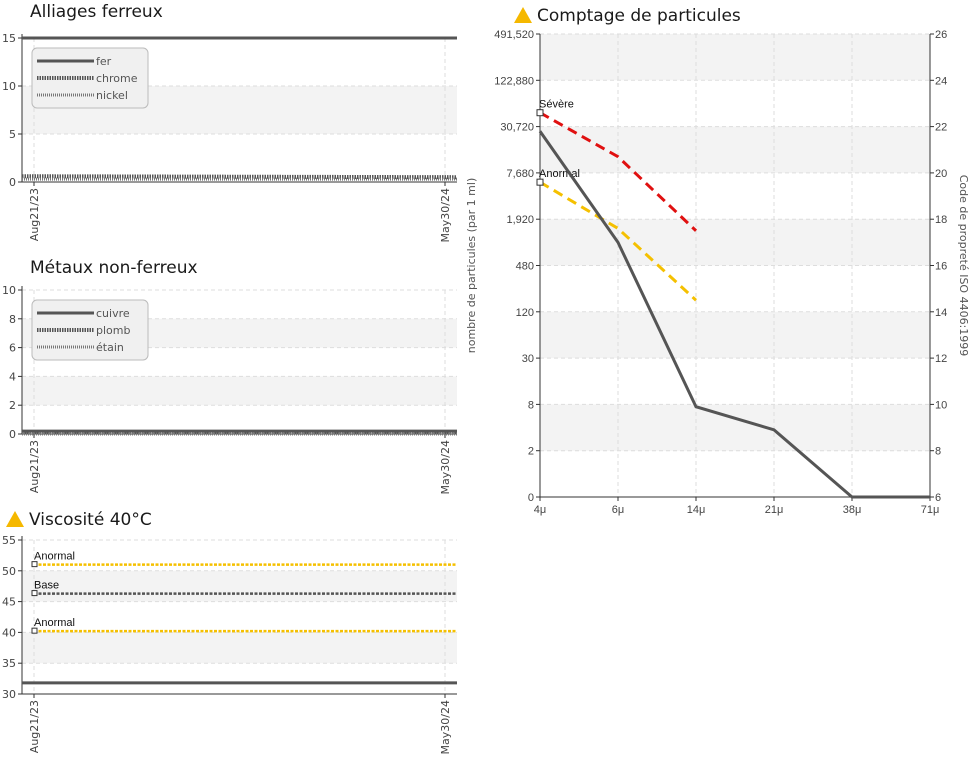 This screenshot has height=763, width=976. Describe the element at coordinates (9, 663) in the screenshot. I see `y-tick-label: 35` at that location.